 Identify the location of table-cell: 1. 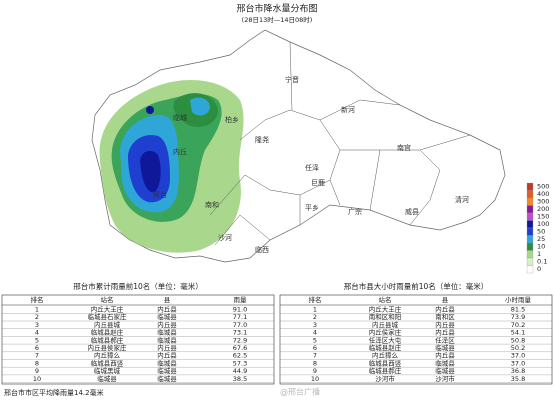
(37, 310).